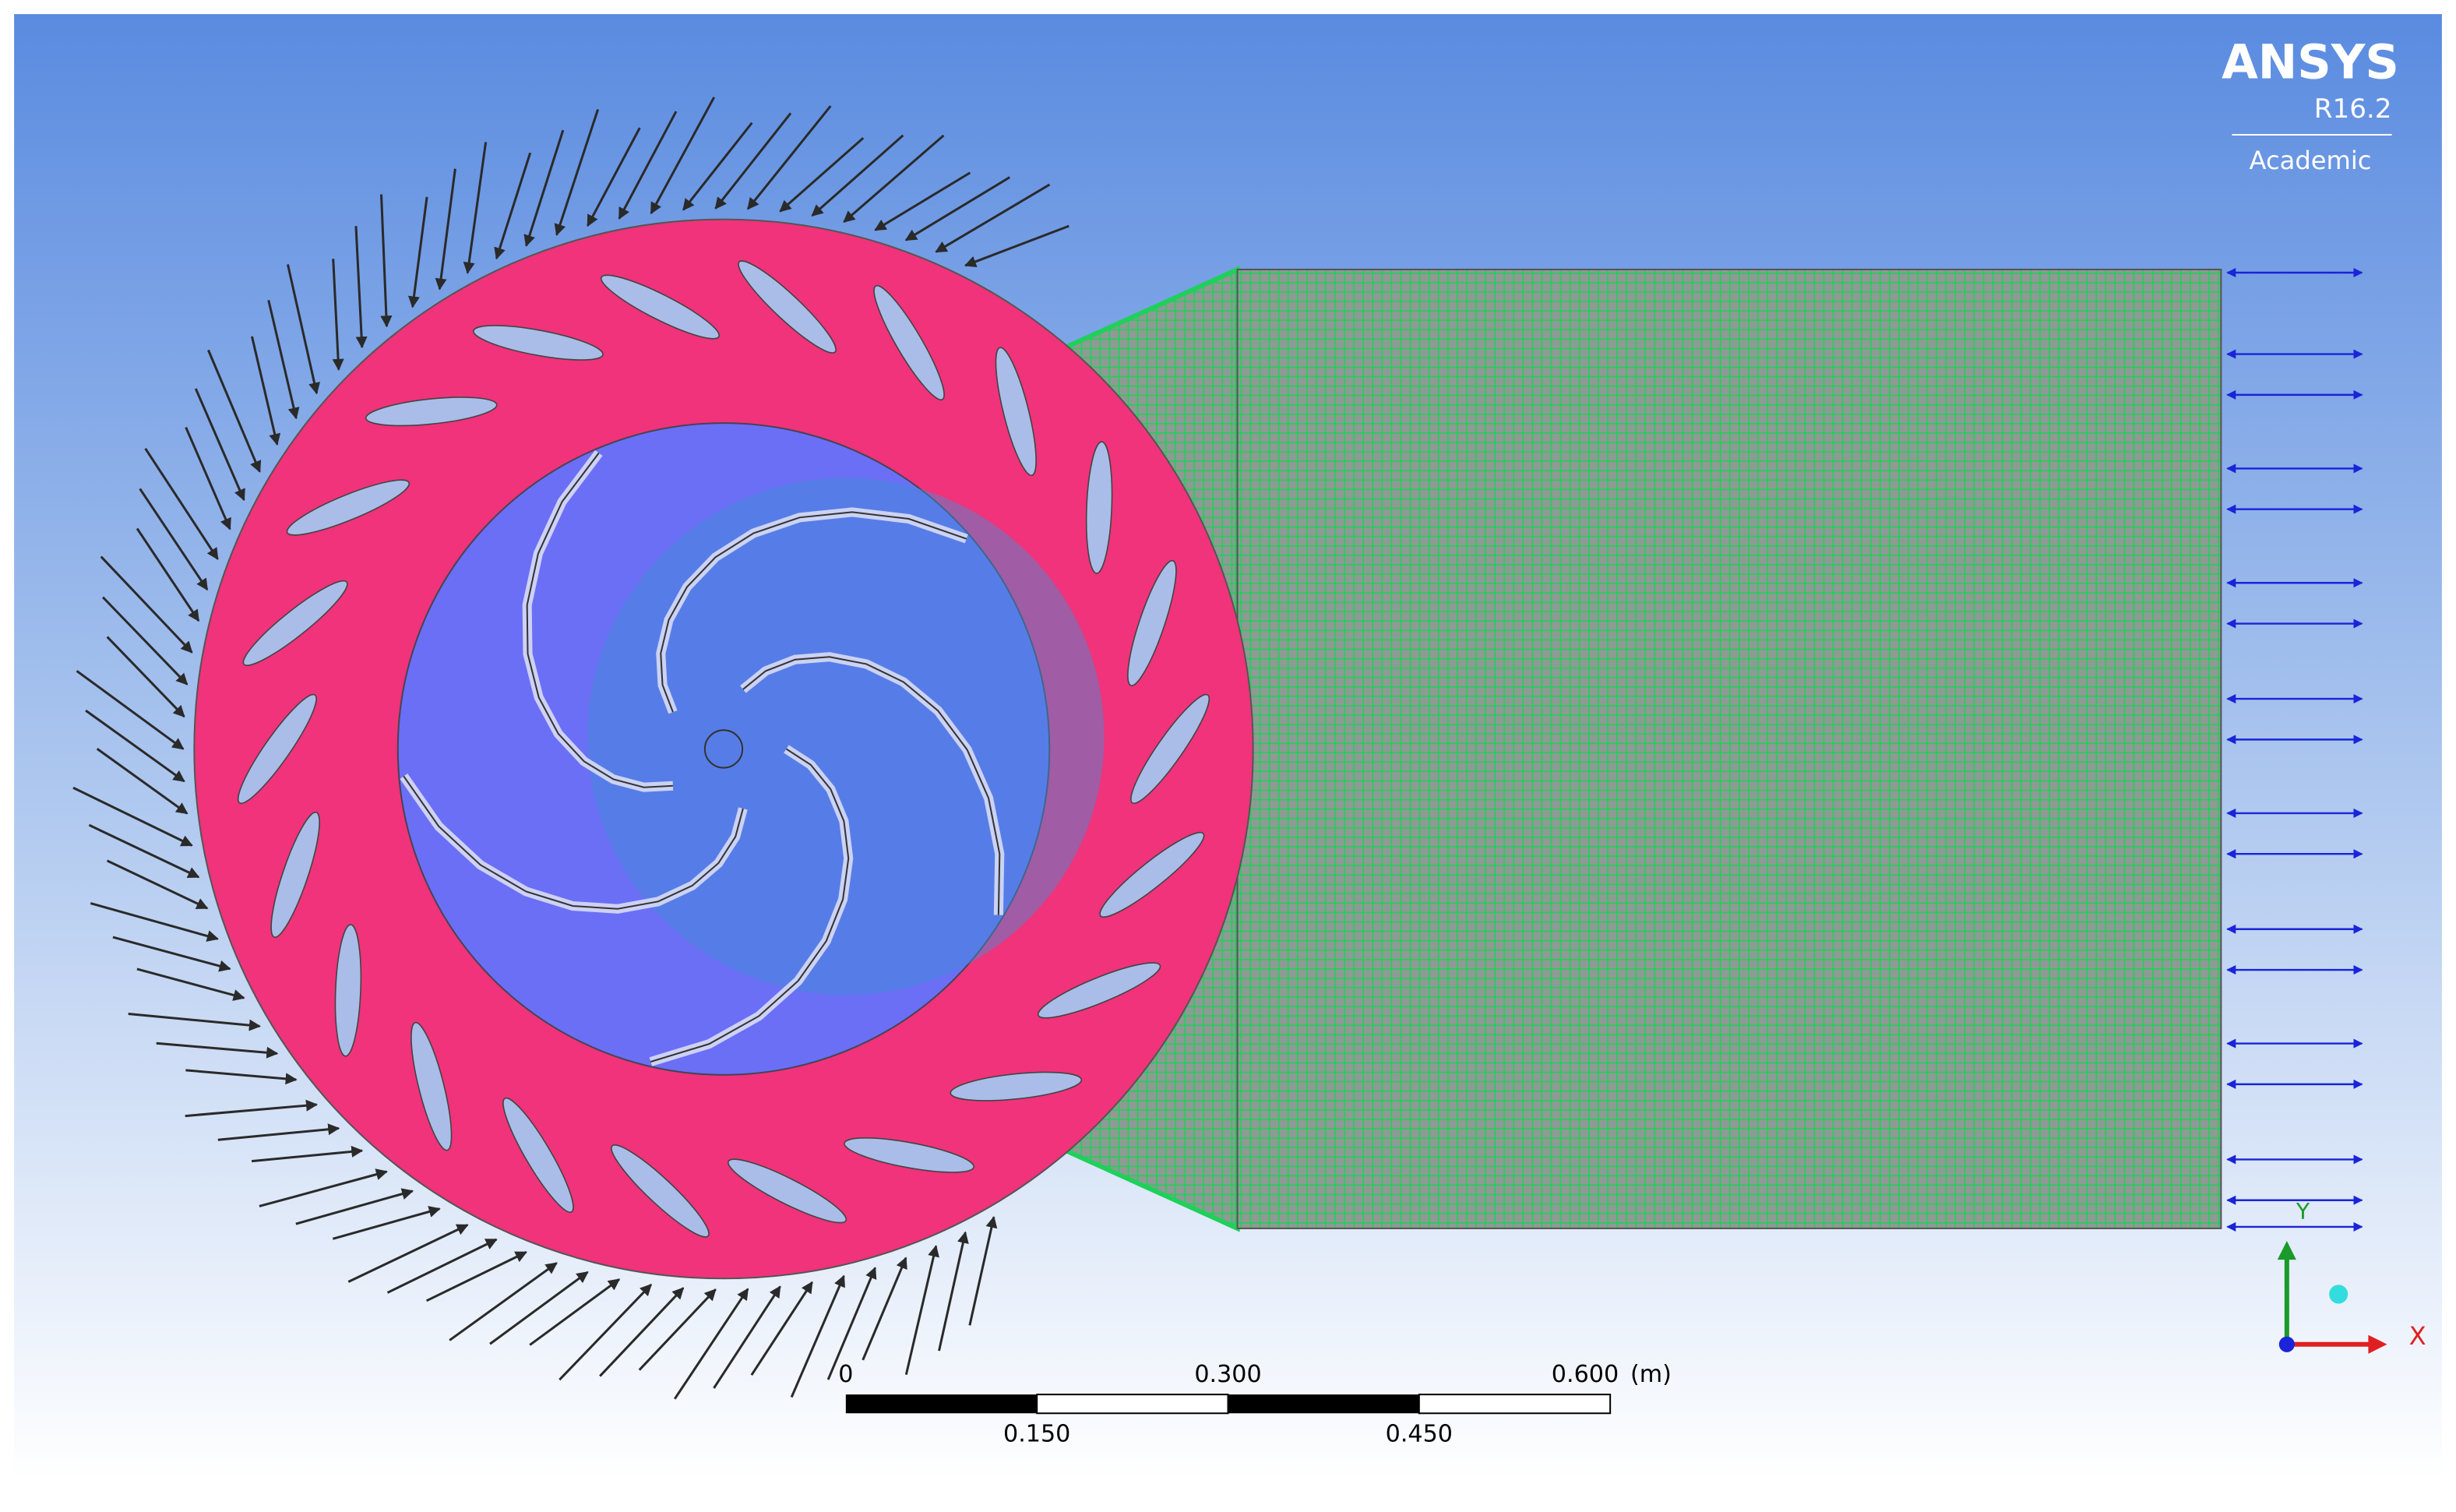 This screenshot has height=1512, width=2456. I want to click on triad-ball, so click(2339, 1295).